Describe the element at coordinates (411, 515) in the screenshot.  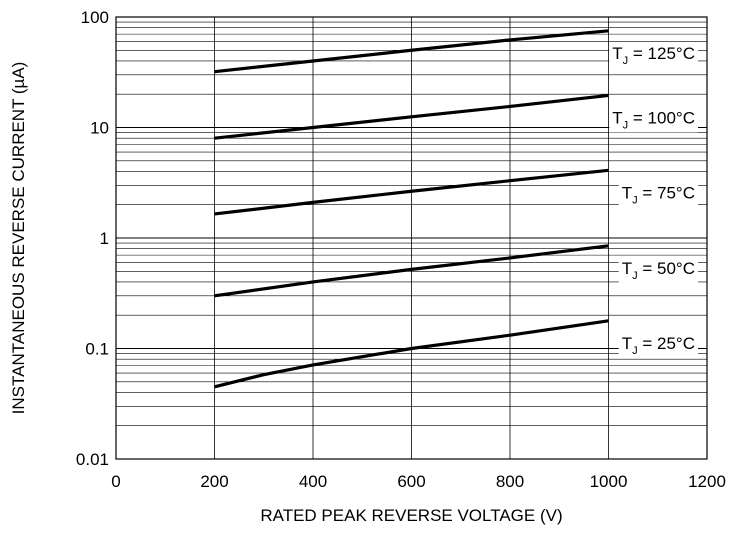
I see `x-axis-title: RATED PEAK REVERSE VOLTAGE (V)` at that location.